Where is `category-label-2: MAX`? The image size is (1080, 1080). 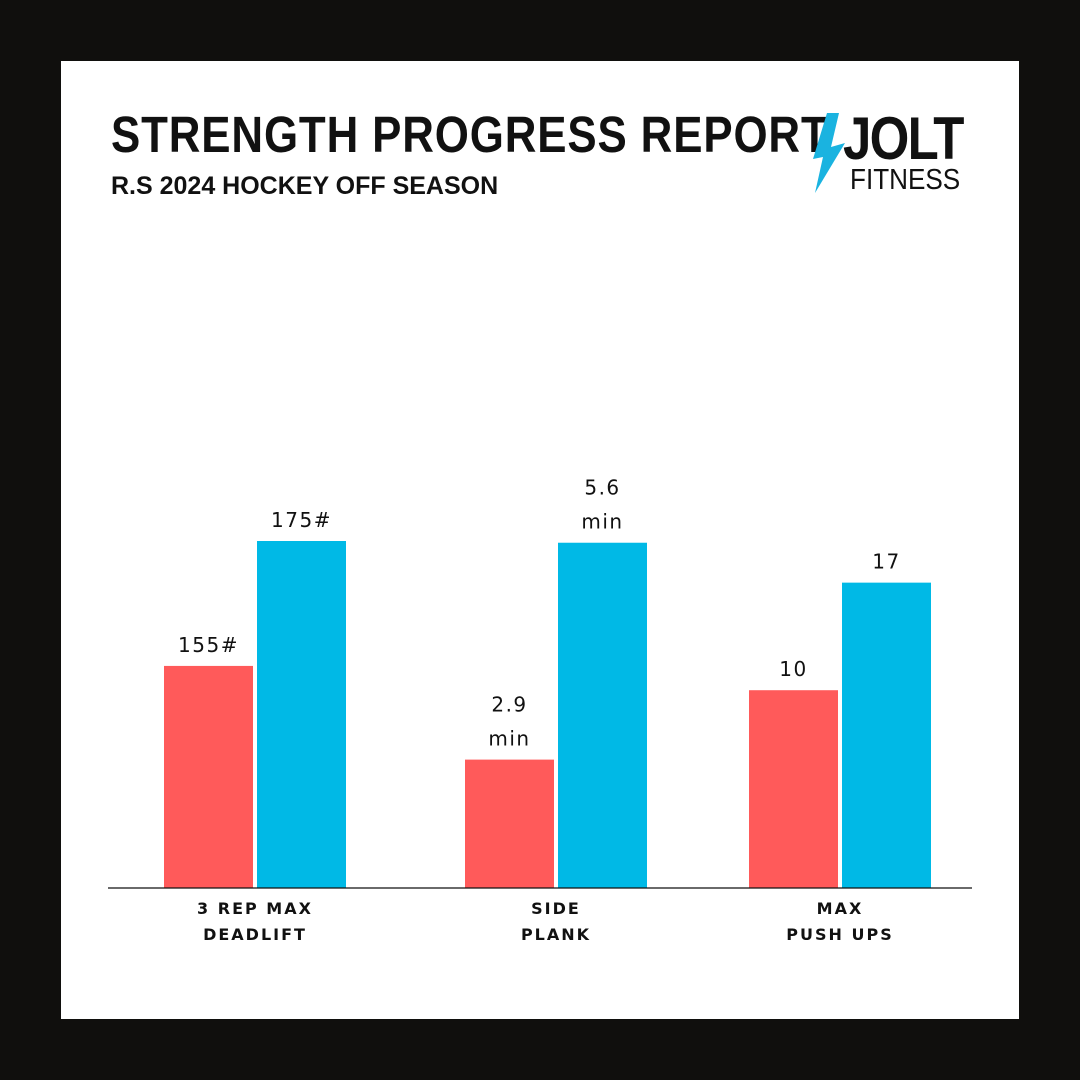
category-label-2: MAX is located at coordinates (840, 908).